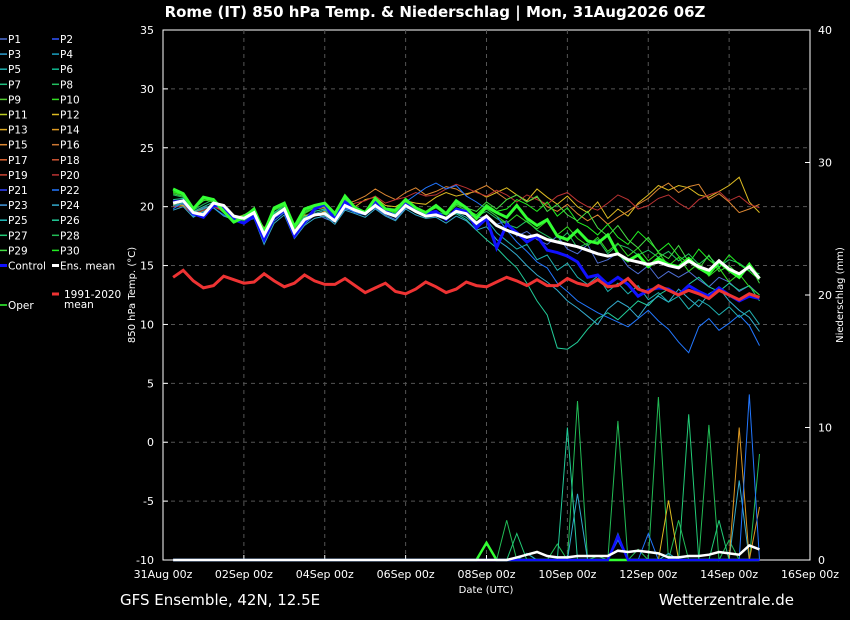  Describe the element at coordinates (70, 206) in the screenshot. I see `legend-label: P24` at that location.